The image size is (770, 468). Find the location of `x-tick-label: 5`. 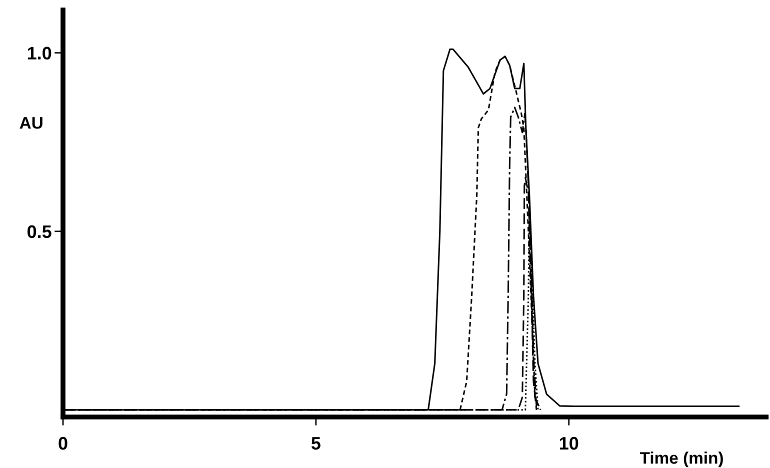

x-tick-label: 5 is located at coordinates (315, 443).